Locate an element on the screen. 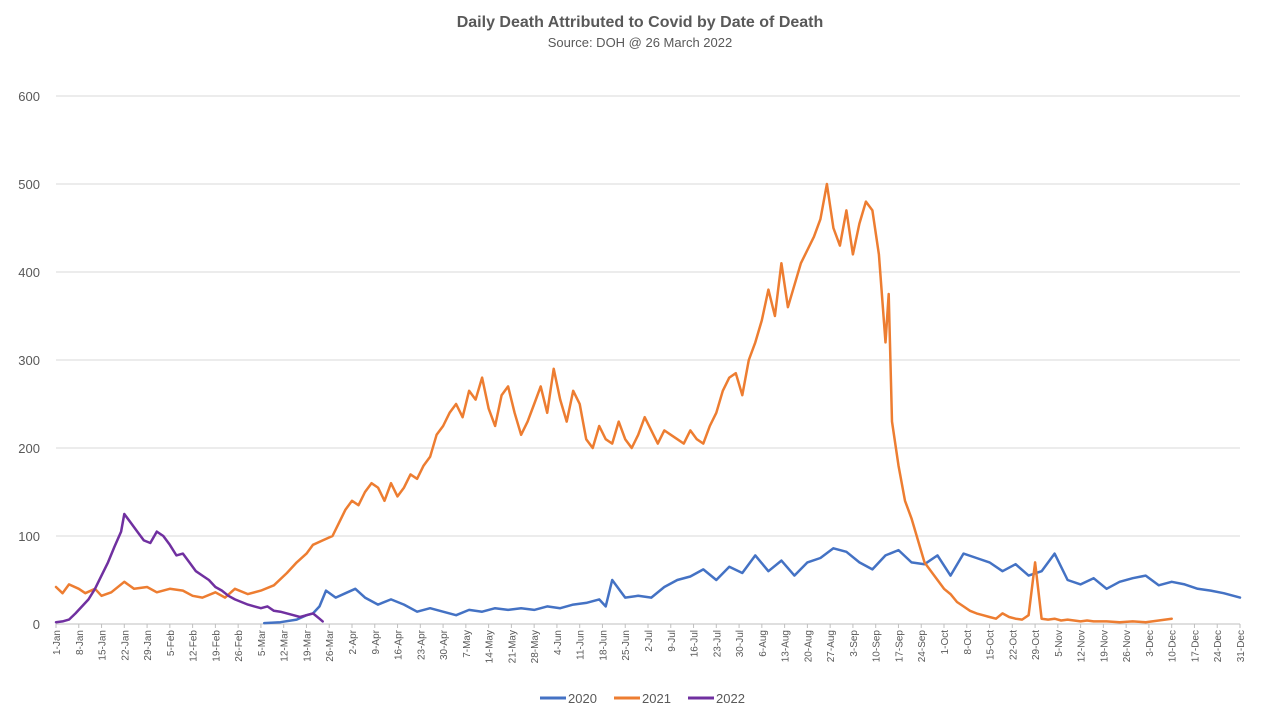 The image size is (1280, 720). x-tick-label: 13-Aug is located at coordinates (786, 646).